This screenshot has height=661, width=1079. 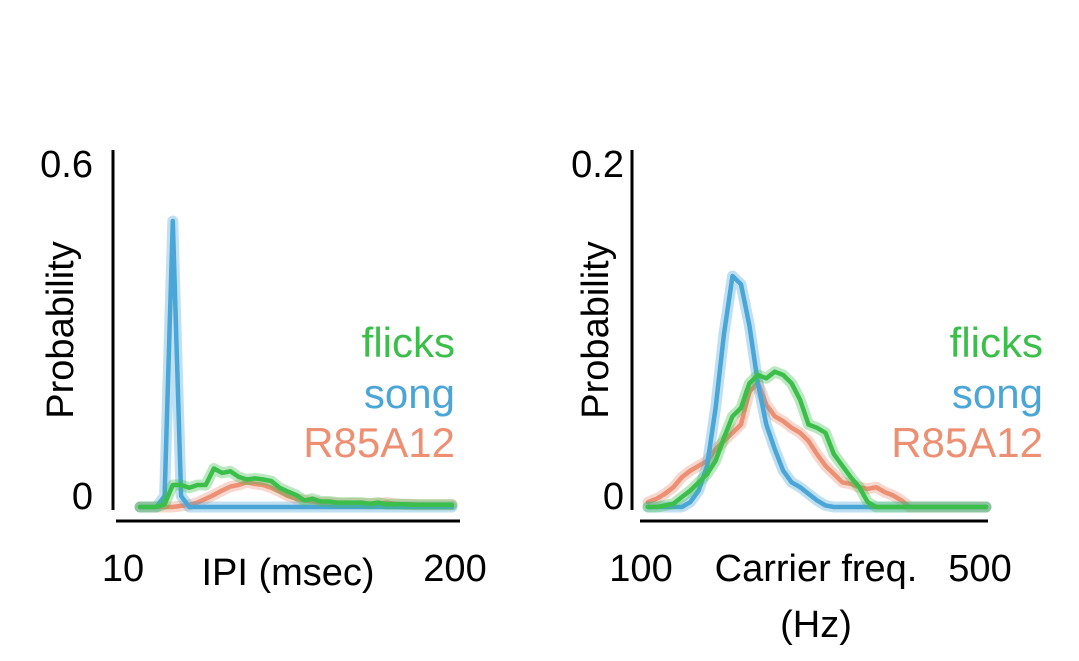 What do you see at coordinates (66, 165) in the screenshot?
I see `y-tick-label-top: 0.6` at bounding box center [66, 165].